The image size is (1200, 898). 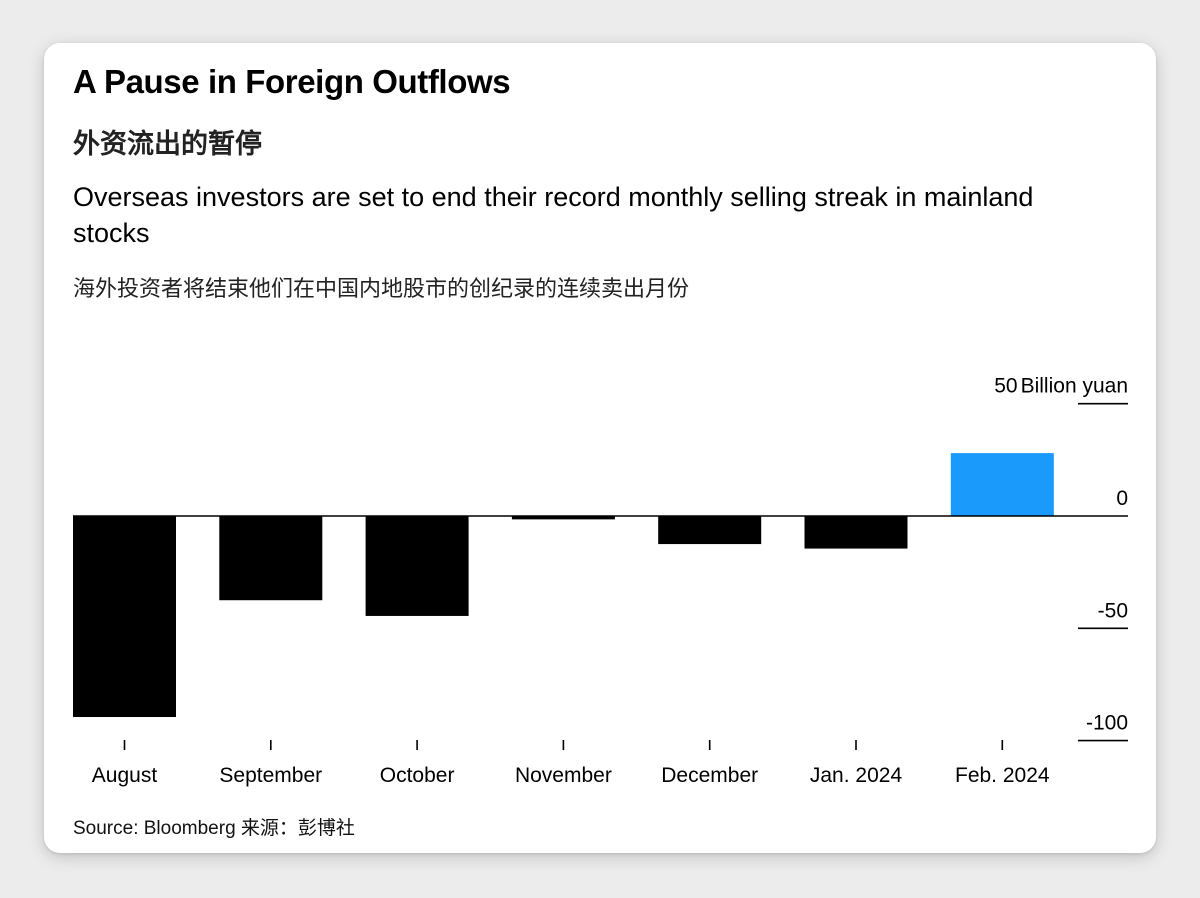 I want to click on y-tick-label: 0, so click(x=1122, y=498).